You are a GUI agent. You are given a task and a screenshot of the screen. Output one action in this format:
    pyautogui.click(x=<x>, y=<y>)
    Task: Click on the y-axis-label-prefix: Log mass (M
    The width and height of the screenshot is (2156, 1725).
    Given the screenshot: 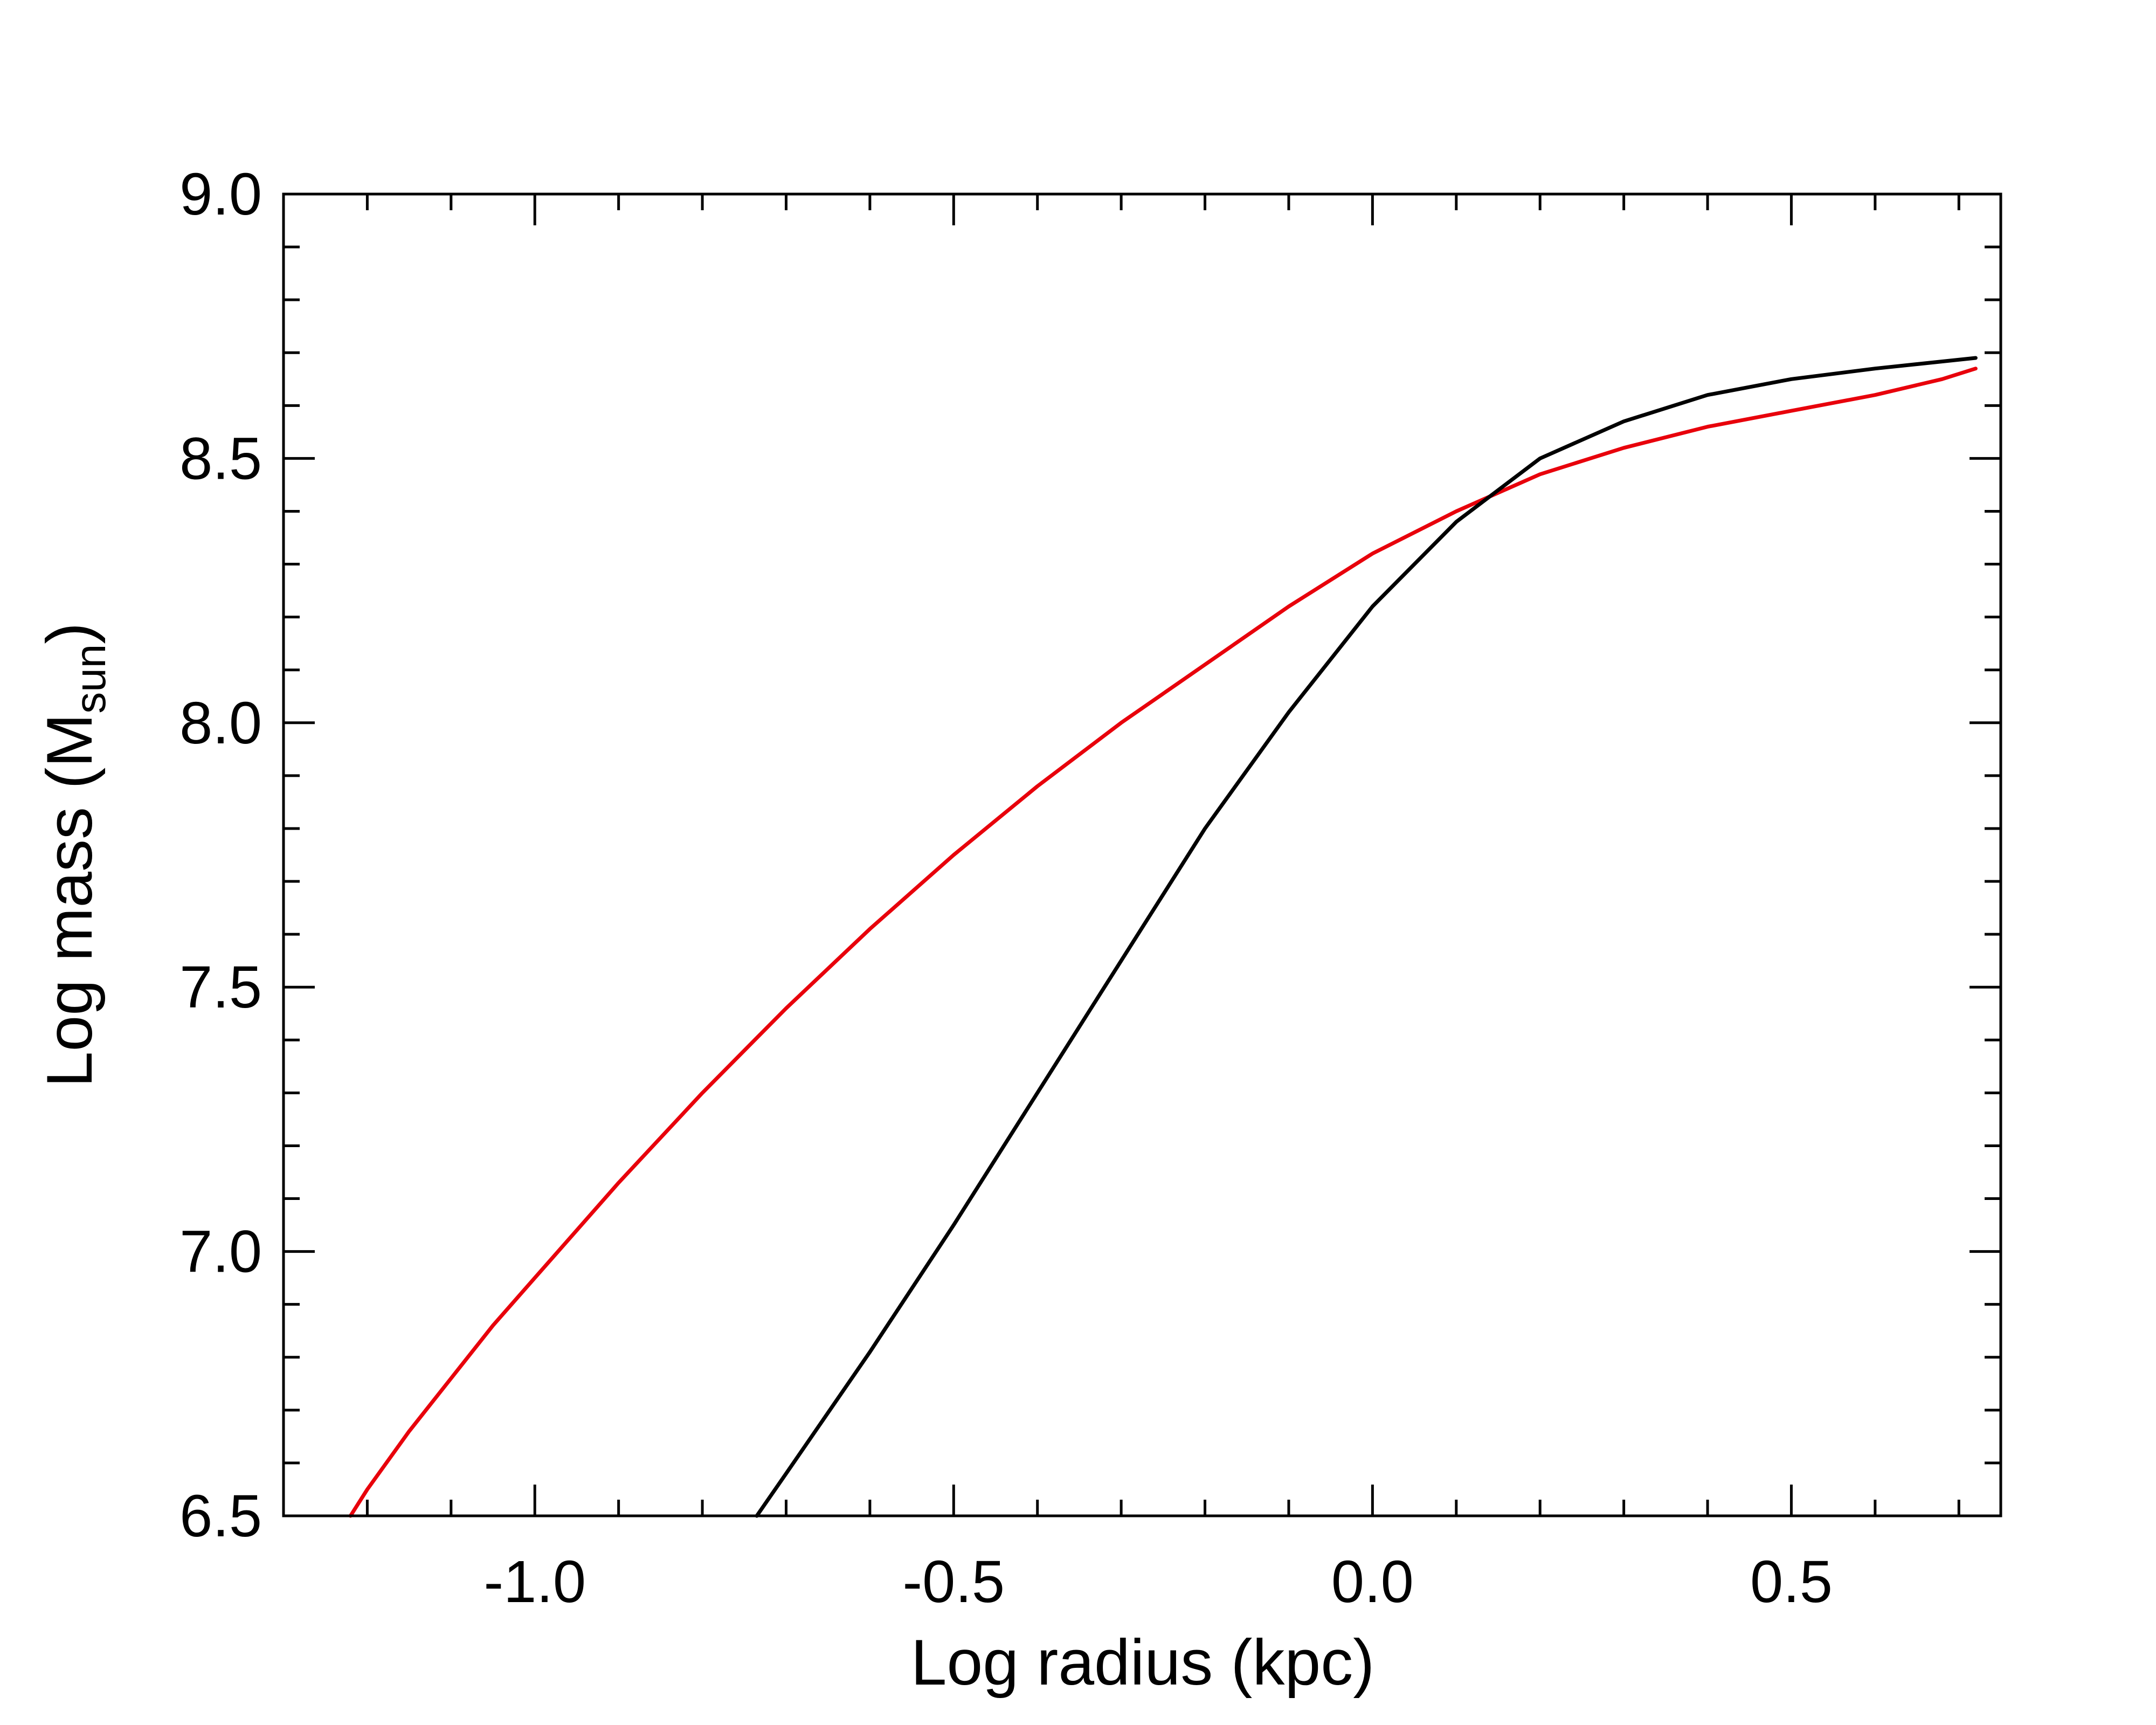 What is the action you would take?
    pyautogui.click(x=70, y=901)
    